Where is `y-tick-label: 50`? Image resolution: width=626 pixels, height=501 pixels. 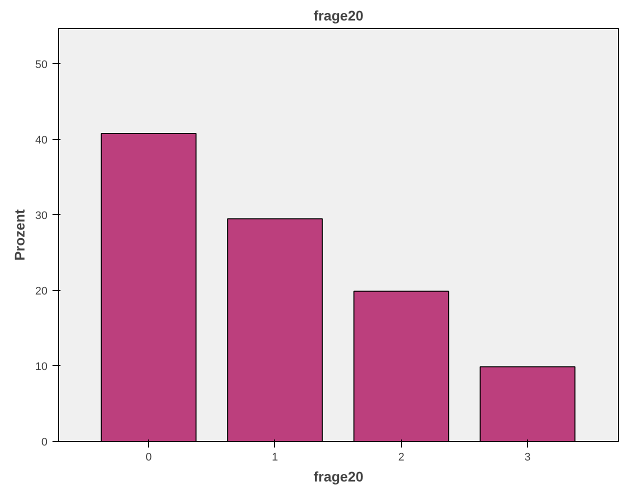 y-tick-label: 50 is located at coordinates (41, 64).